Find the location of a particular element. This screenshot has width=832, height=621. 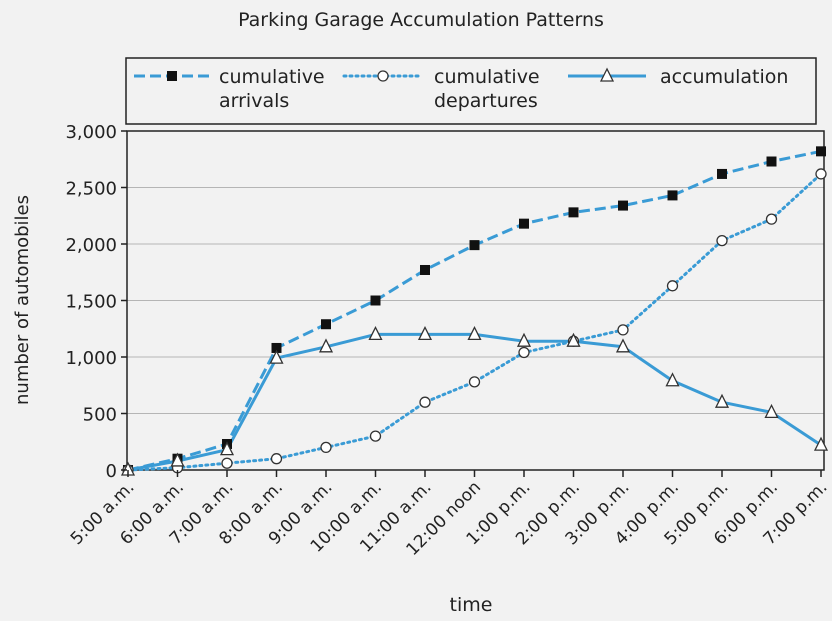

legend-label-1: arrivals is located at coordinates (254, 101).